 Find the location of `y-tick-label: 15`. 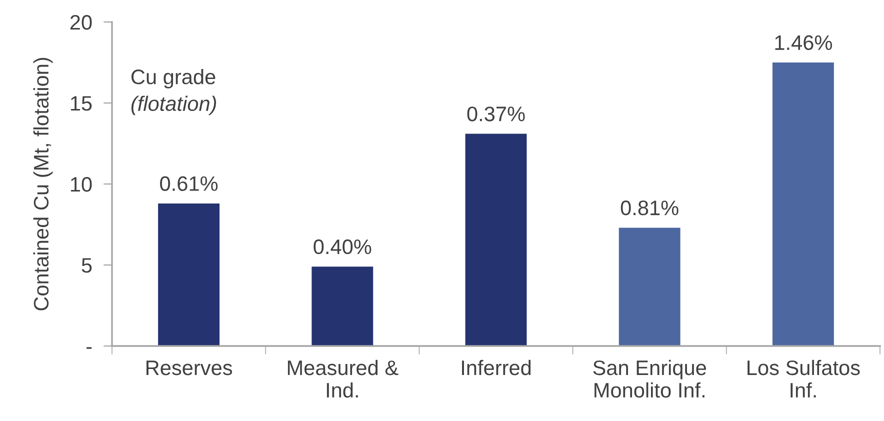

y-tick-label: 15 is located at coordinates (81, 103).